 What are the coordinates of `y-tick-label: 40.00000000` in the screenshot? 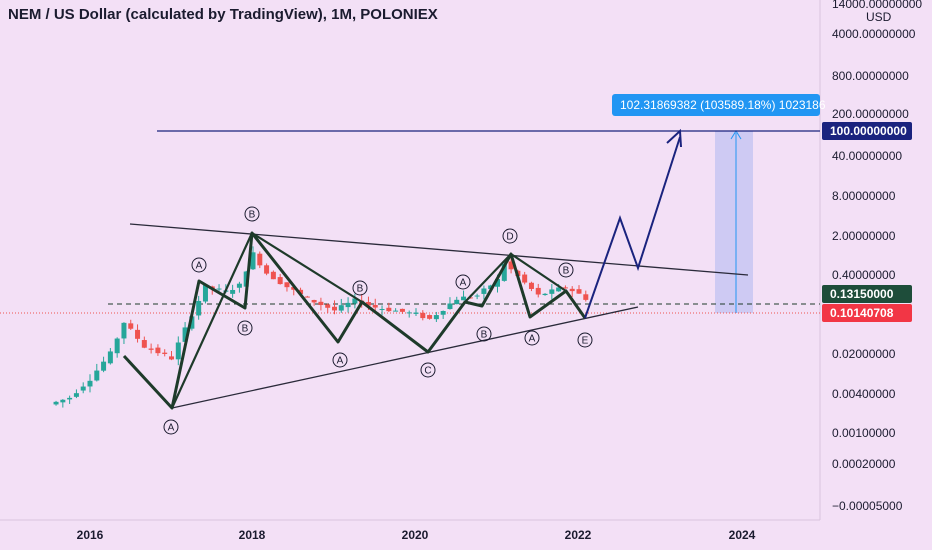 It's located at (867, 156).